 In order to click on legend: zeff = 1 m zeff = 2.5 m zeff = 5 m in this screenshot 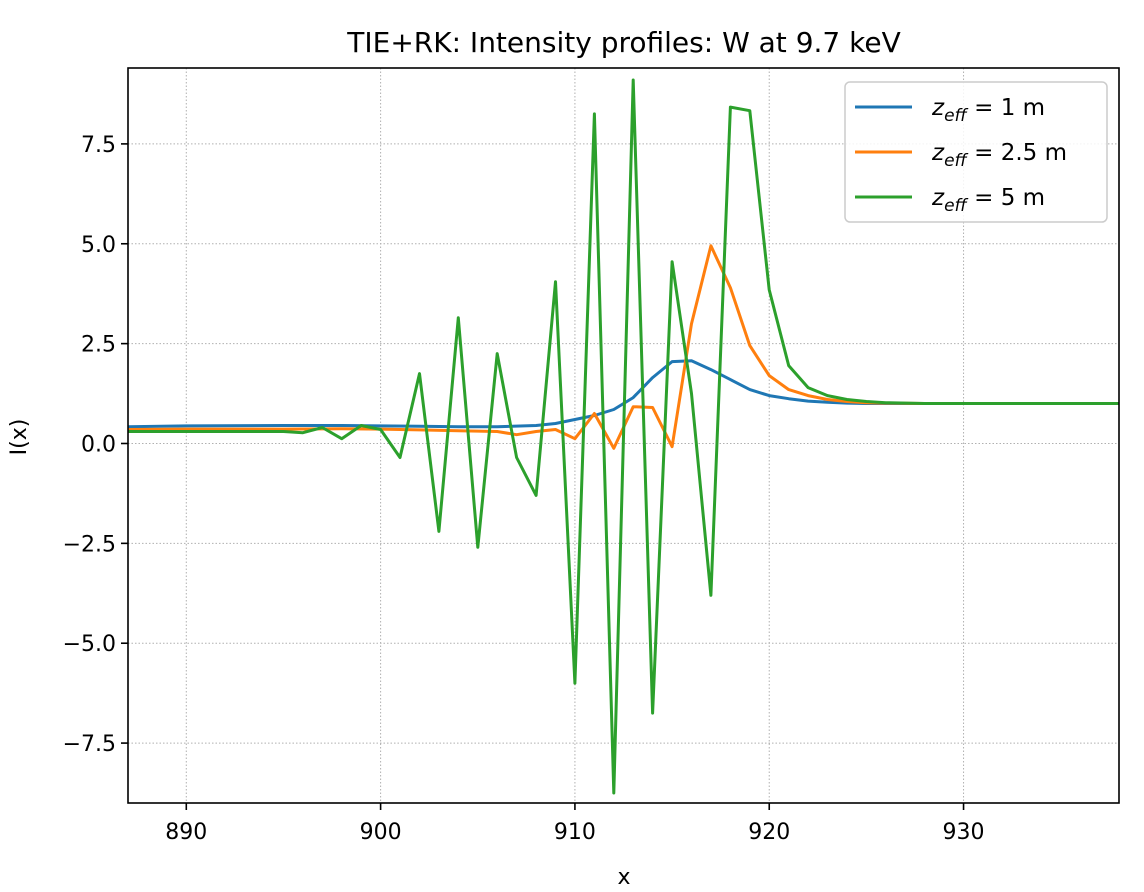, I will do `click(976, 152)`.